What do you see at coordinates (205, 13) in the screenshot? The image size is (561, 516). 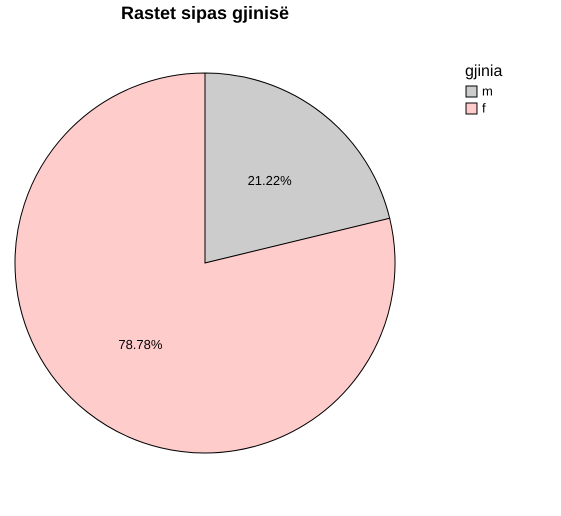 I see `chart-title: Rastet sipas gjinisë` at bounding box center [205, 13].